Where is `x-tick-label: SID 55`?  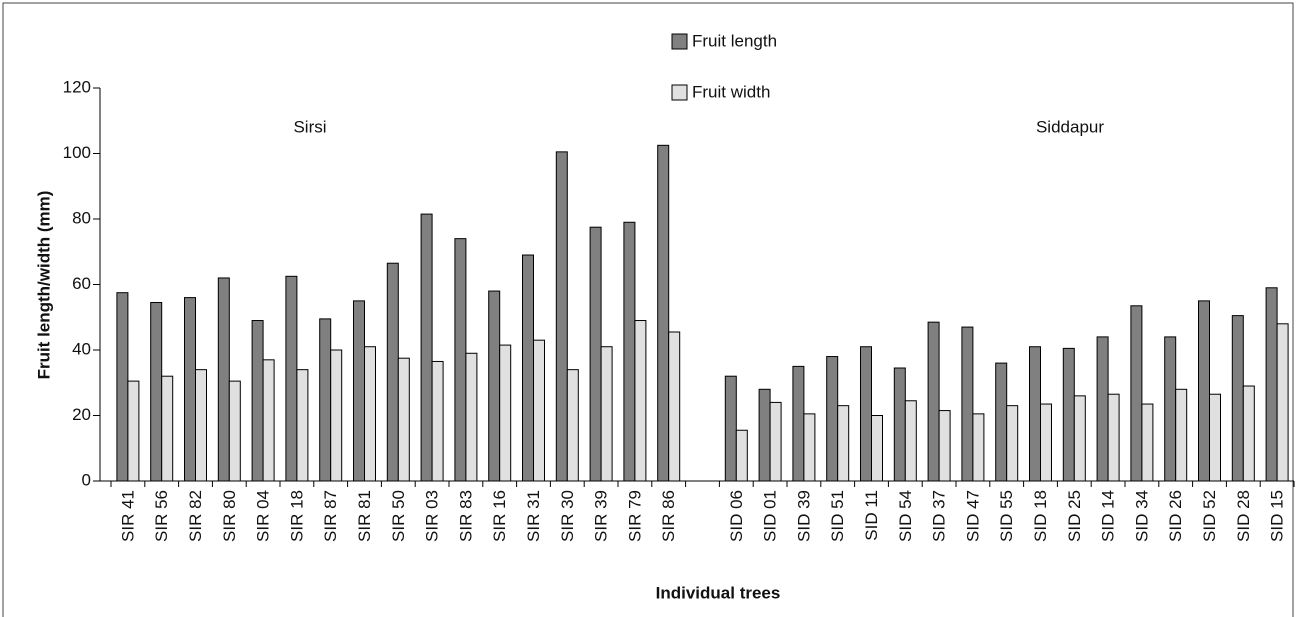
x-tick-label: SID 55 is located at coordinates (1006, 516).